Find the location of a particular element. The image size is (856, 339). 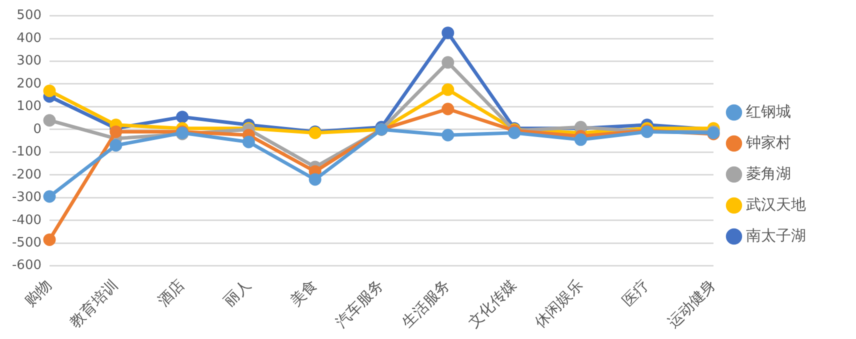

legend-label: 南太子湖 is located at coordinates (776, 235).